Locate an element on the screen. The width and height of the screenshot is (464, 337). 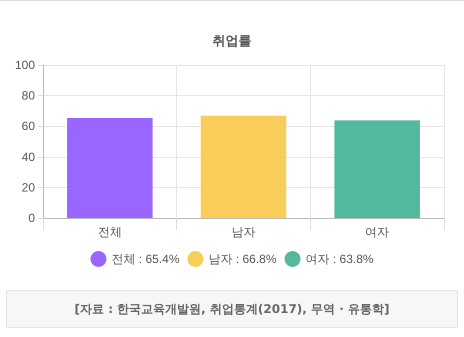
x-tick-label: 전체 is located at coordinates (110, 232).